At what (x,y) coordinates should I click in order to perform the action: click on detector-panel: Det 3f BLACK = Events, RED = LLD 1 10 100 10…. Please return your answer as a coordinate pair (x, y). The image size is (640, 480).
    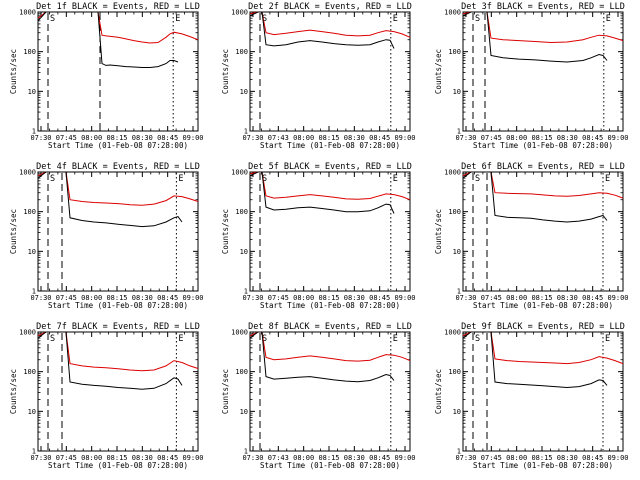
    Looking at the image, I should click on (531, 76).